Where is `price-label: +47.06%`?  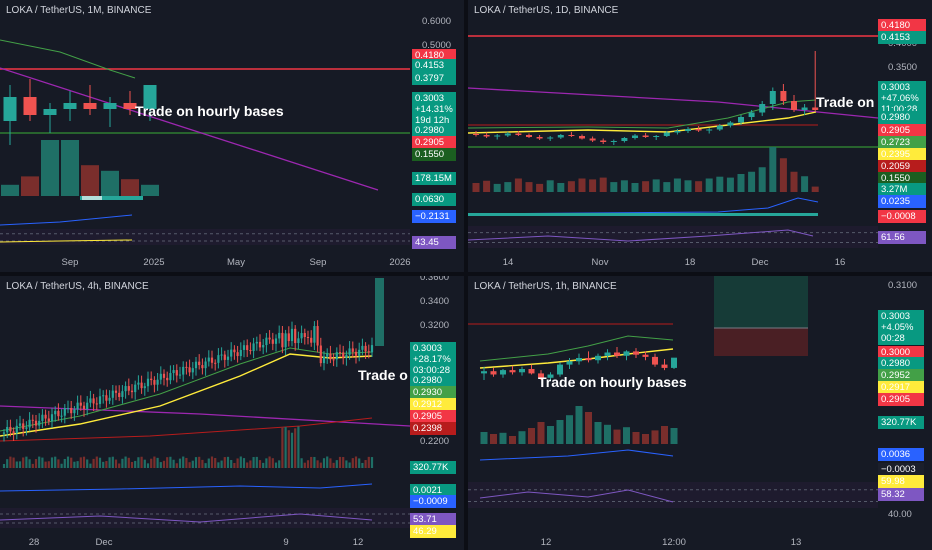
price-label: +47.06% is located at coordinates (900, 98).